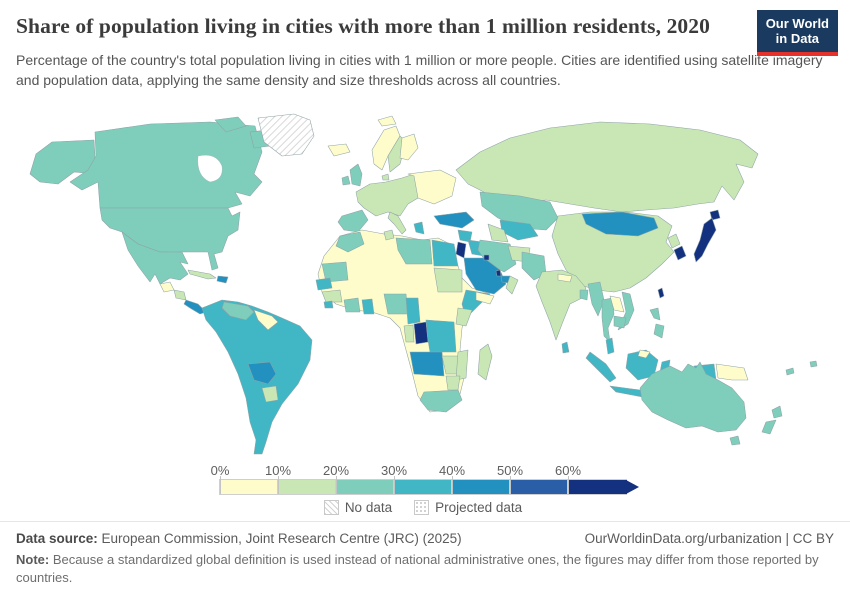 Image resolution: width=850 pixels, height=600 pixels. Describe the element at coordinates (195, 307) in the screenshot. I see `country-costa-rica-panama` at that location.